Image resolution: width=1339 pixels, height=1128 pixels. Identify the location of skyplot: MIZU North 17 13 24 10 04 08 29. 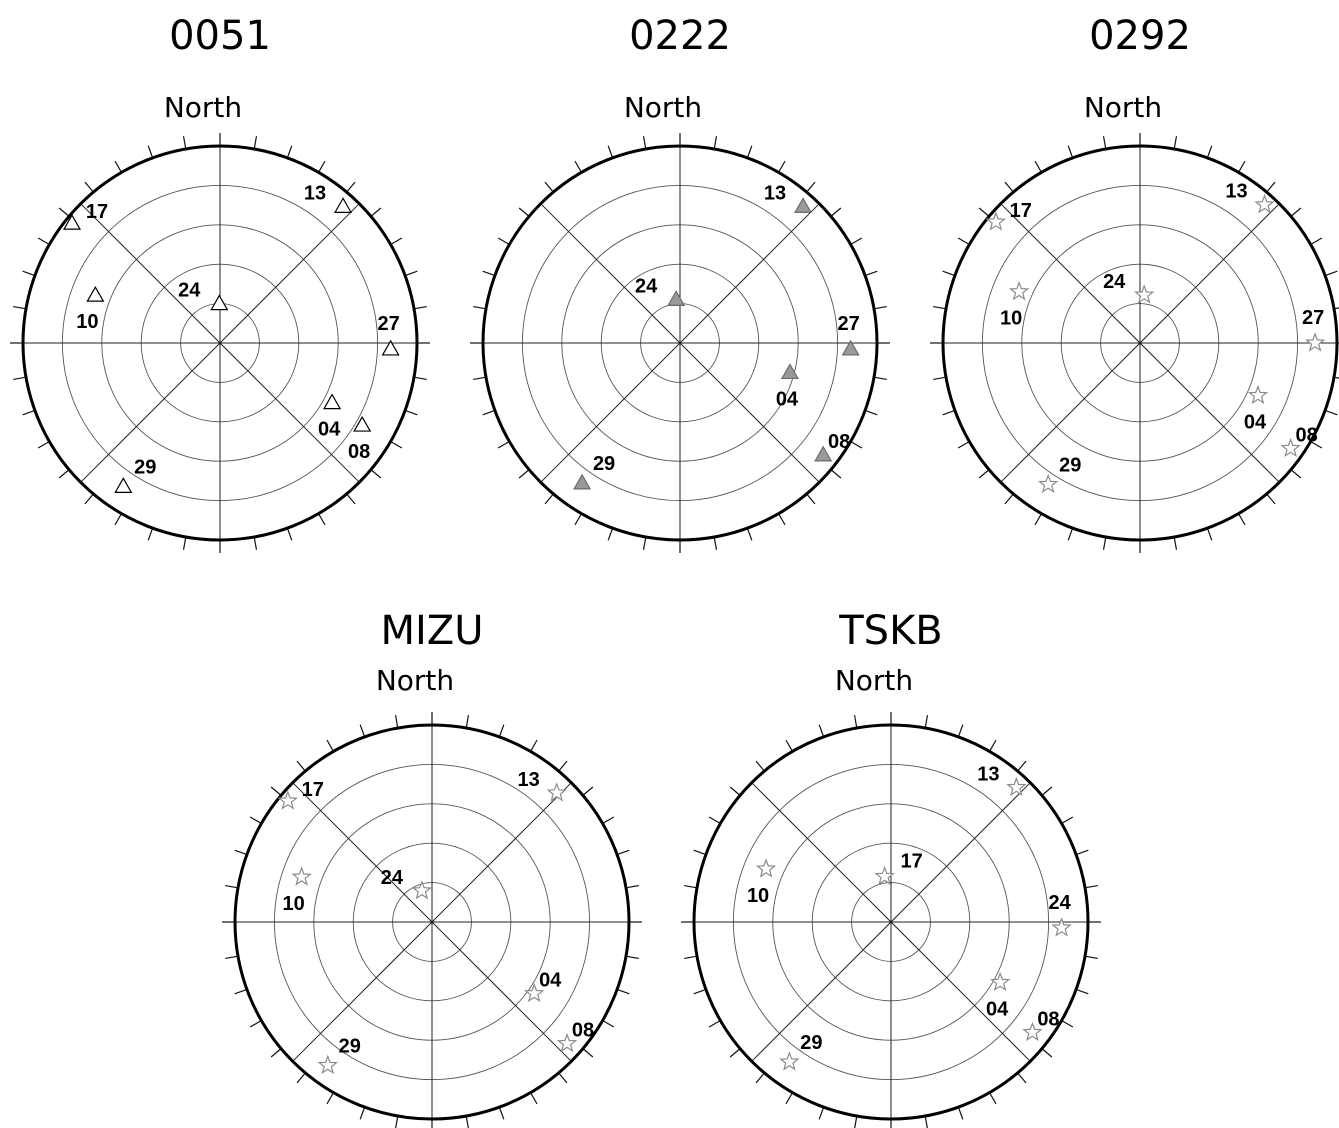
(432, 868).